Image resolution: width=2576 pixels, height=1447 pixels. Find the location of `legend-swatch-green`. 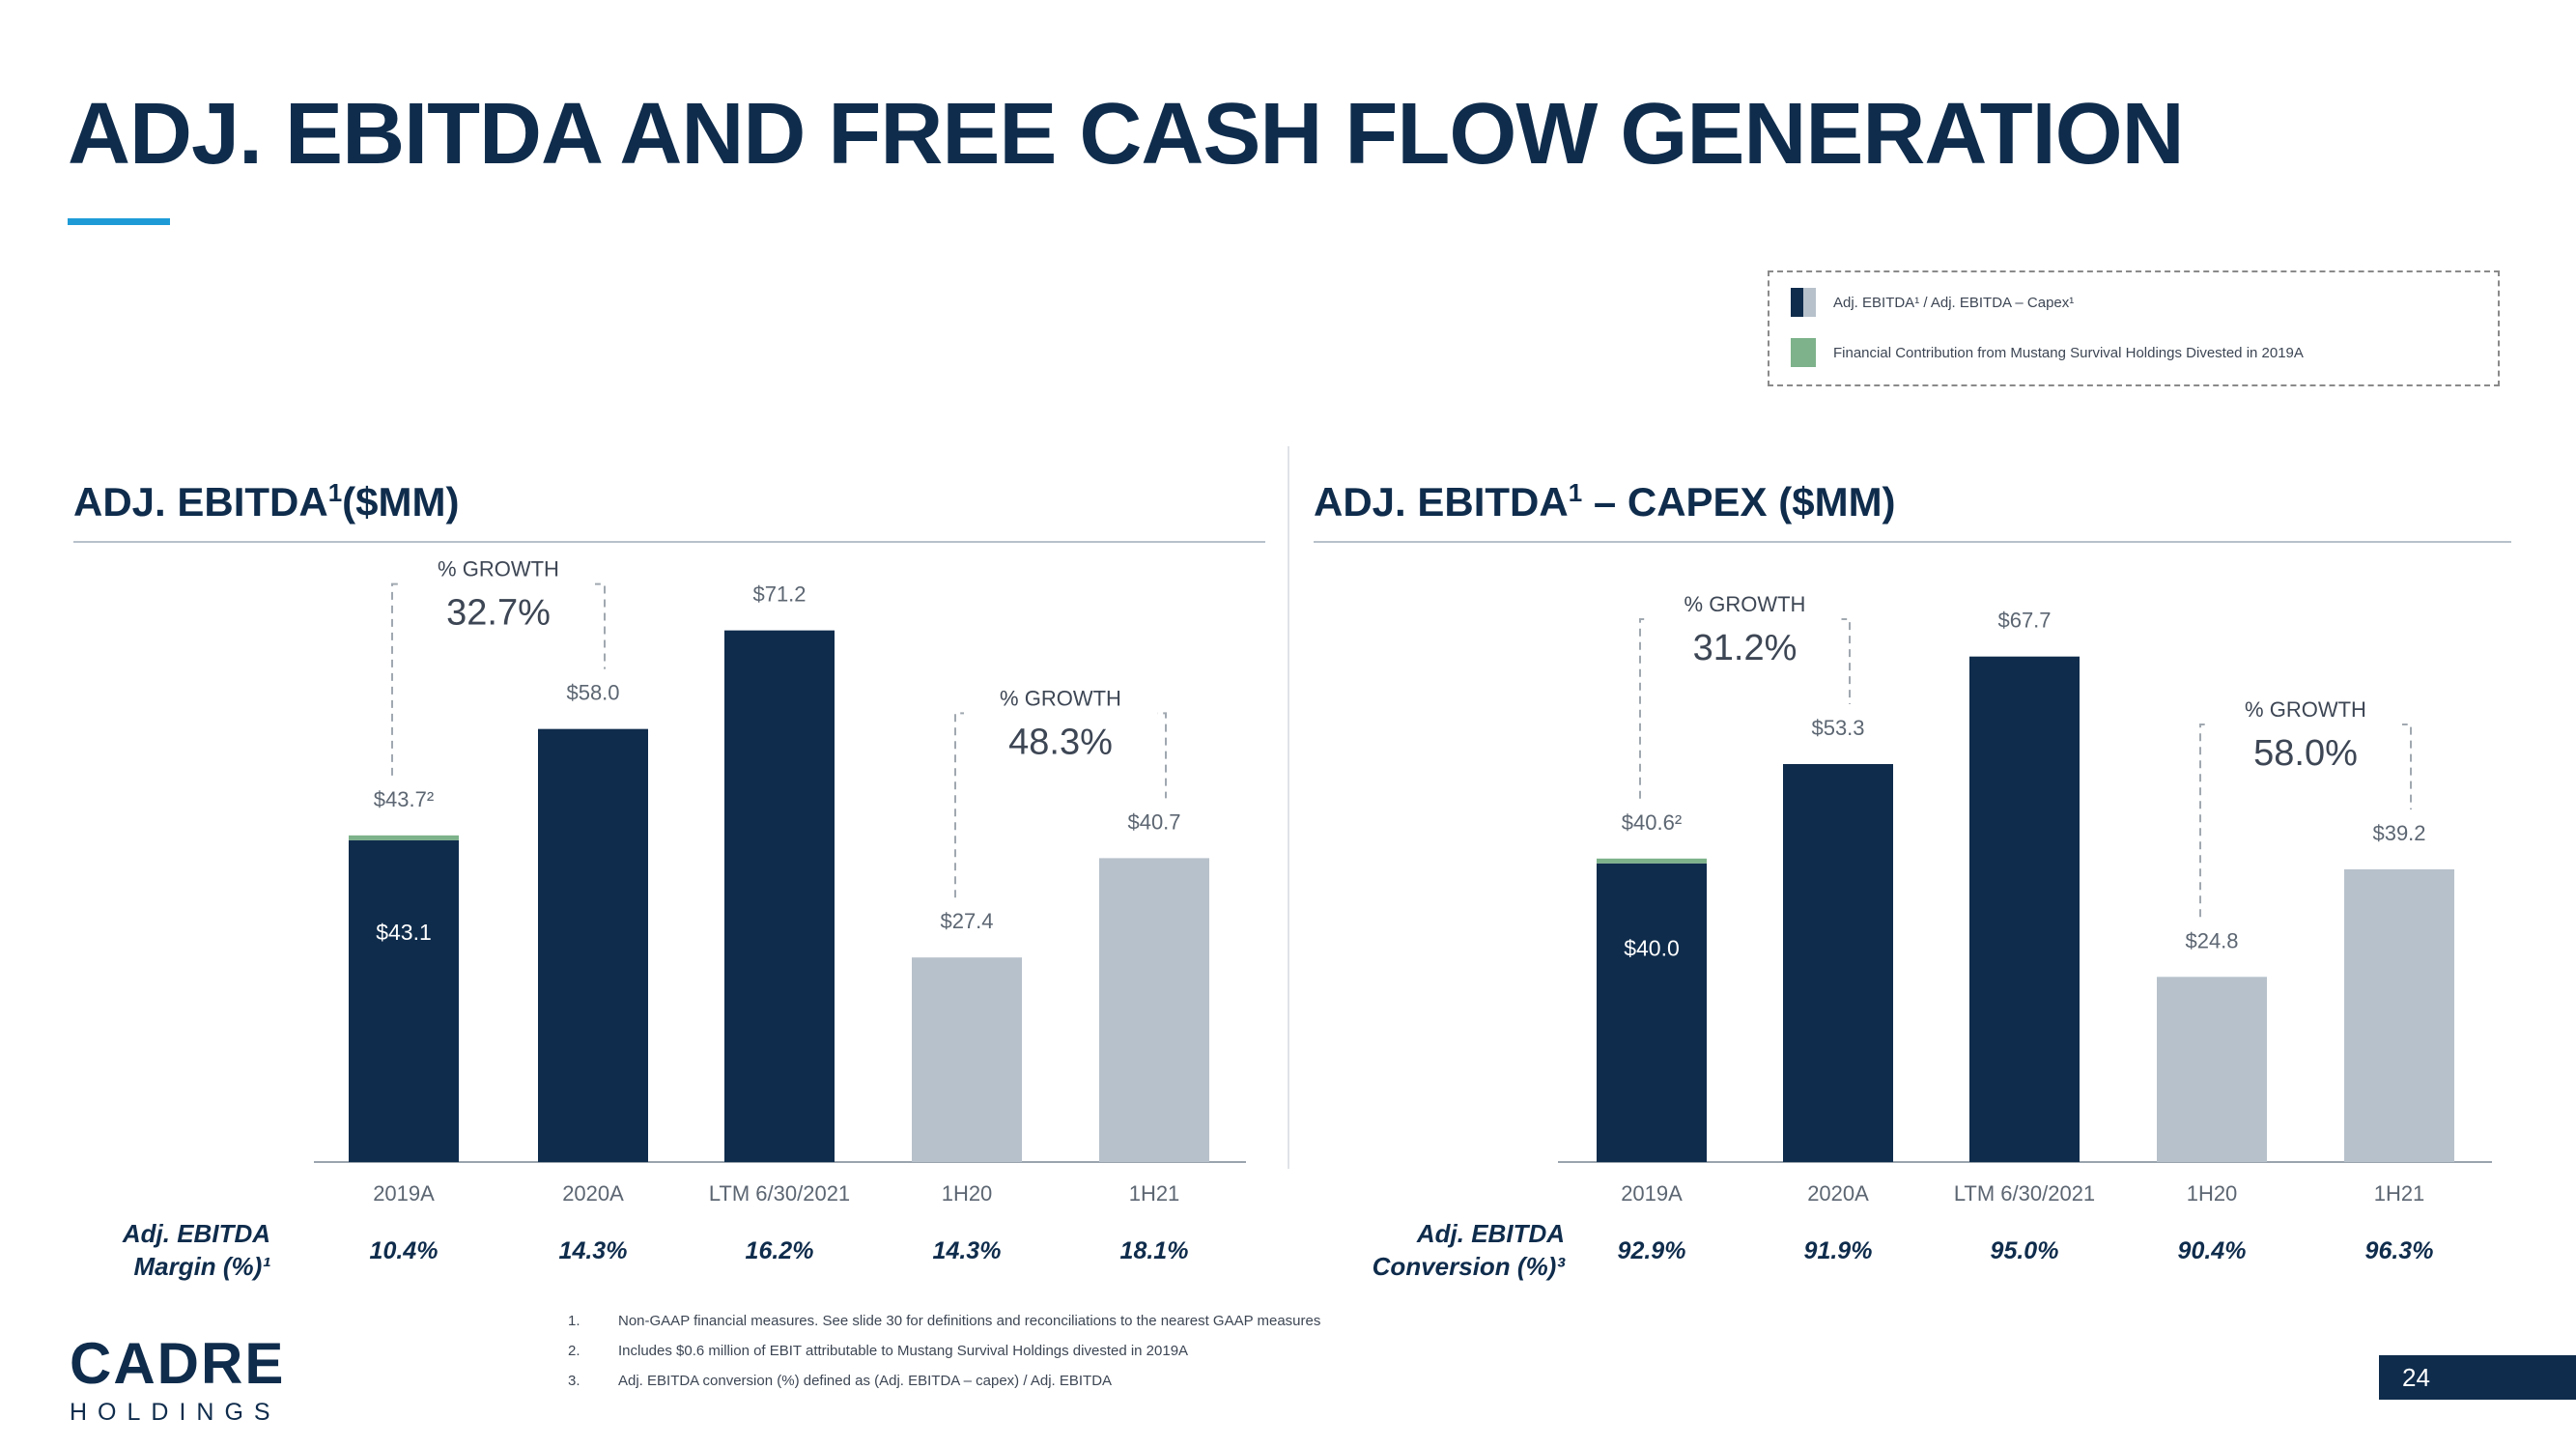

legend-swatch-green is located at coordinates (1803, 353).